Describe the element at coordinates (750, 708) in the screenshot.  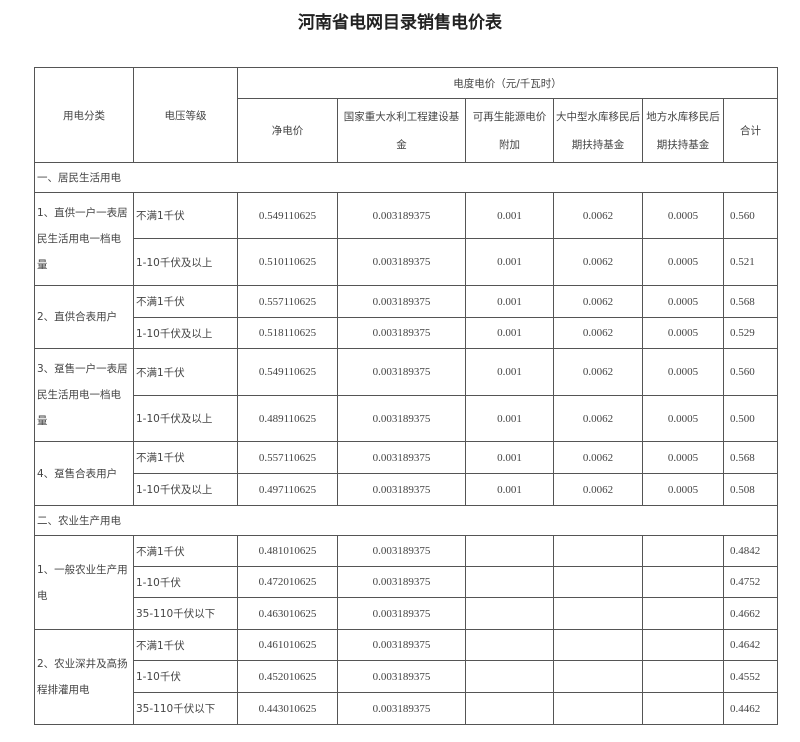
I see `total-cell: 0.4462` at that location.